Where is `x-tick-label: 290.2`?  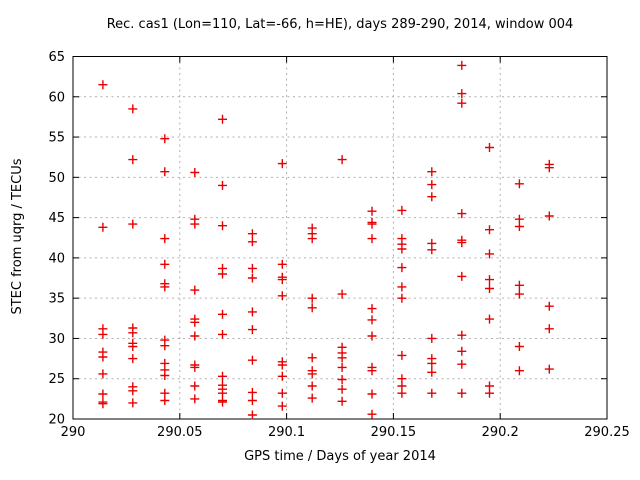
x-tick-label: 290.2 is located at coordinates (500, 432).